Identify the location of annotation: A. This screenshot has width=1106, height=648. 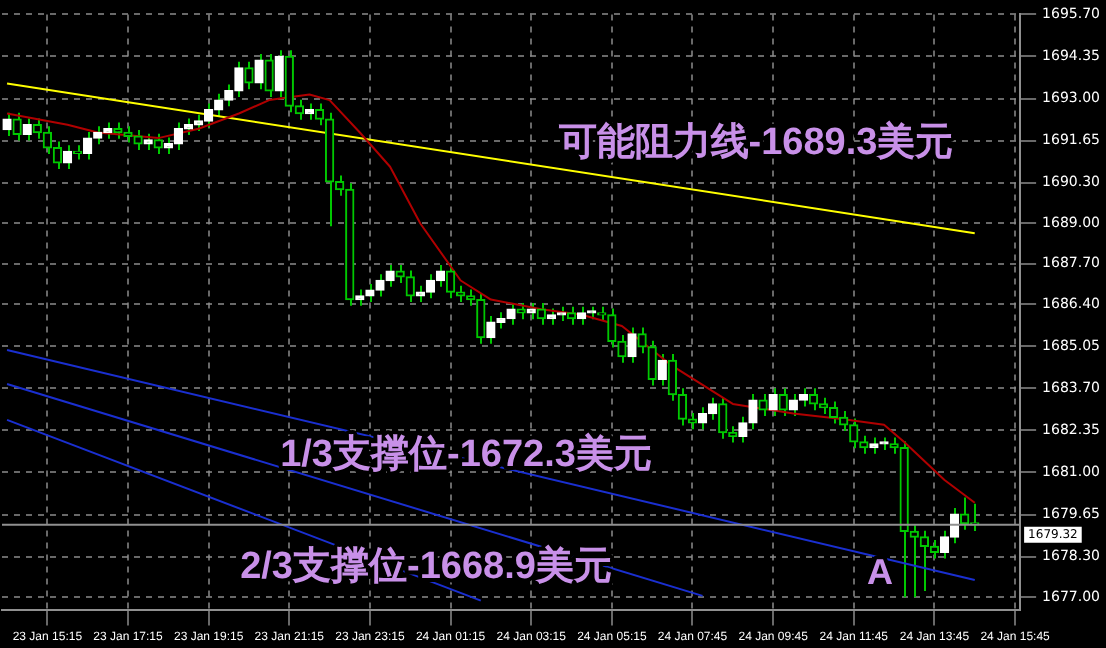
(880, 571).